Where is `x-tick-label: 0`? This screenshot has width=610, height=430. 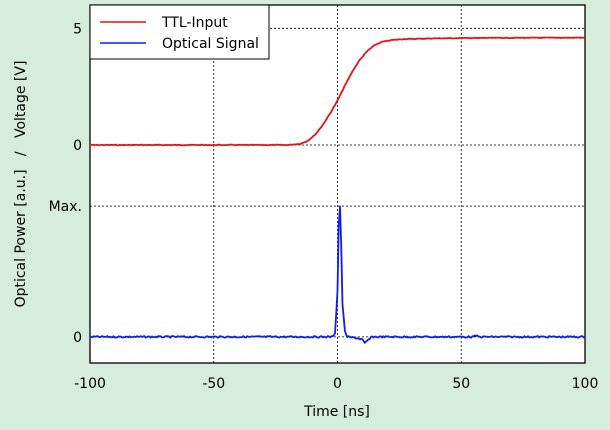
x-tick-label: 0 is located at coordinates (337, 384).